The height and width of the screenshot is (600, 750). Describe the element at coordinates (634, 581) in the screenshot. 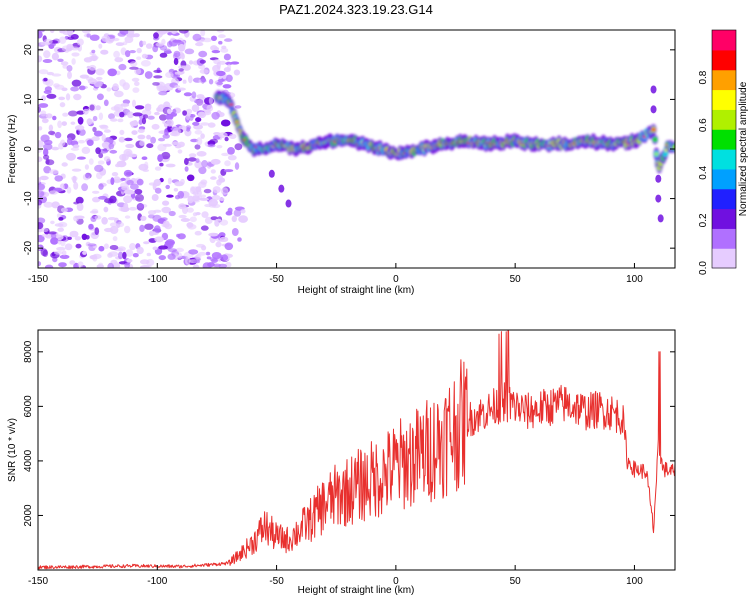

I see `x-tick-label: 100` at that location.